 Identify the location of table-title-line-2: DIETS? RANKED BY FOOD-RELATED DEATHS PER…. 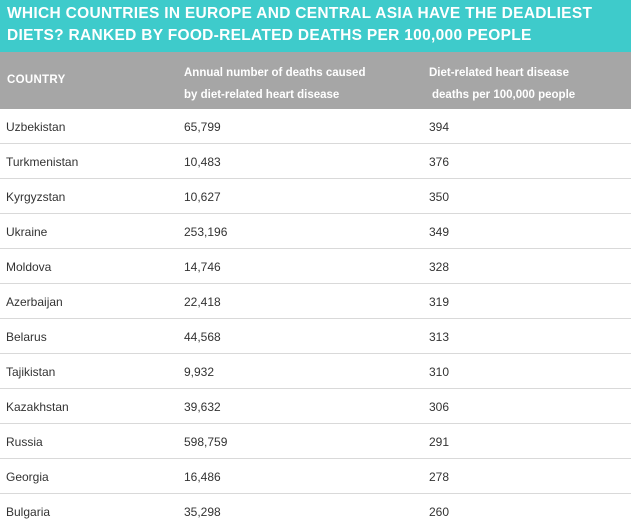
(269, 35).